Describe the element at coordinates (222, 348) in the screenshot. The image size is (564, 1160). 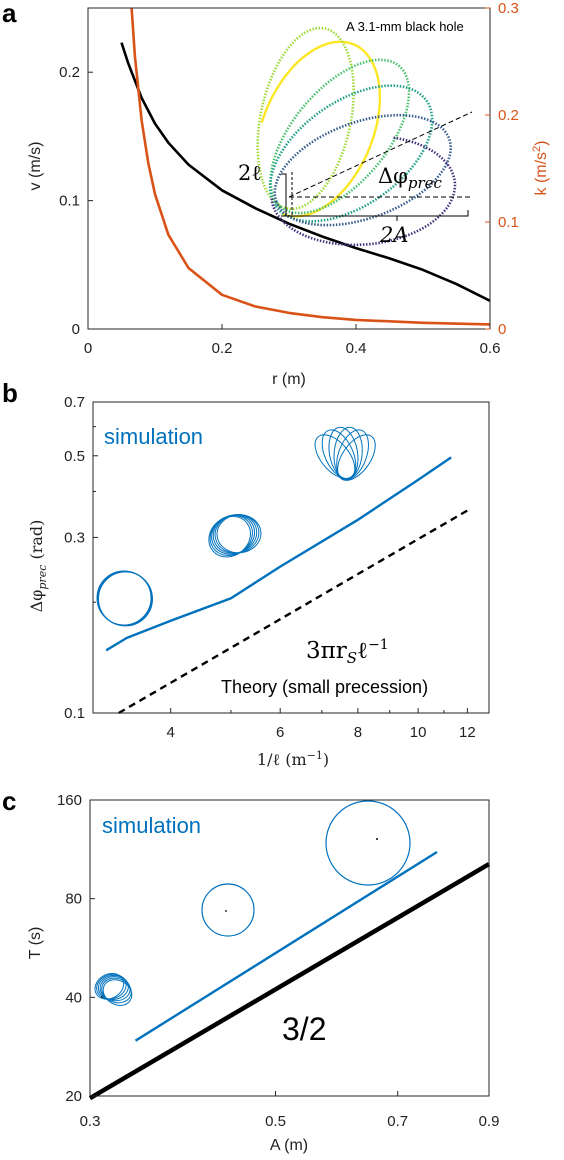
I see `panel-a-xtick-label: 0.2` at that location.